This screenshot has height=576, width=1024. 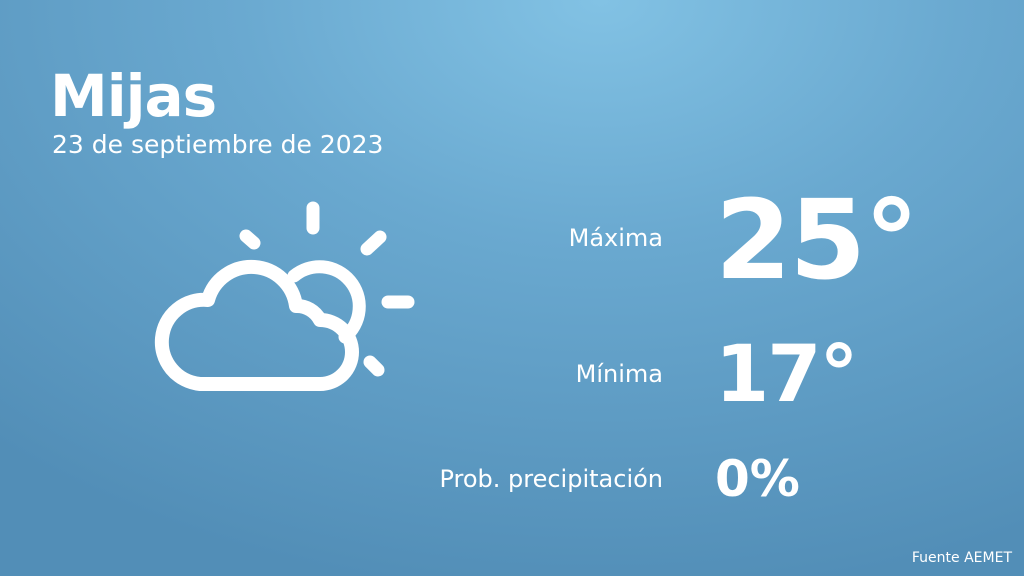 What do you see at coordinates (787, 375) in the screenshot?
I see `min-value: 17°` at bounding box center [787, 375].